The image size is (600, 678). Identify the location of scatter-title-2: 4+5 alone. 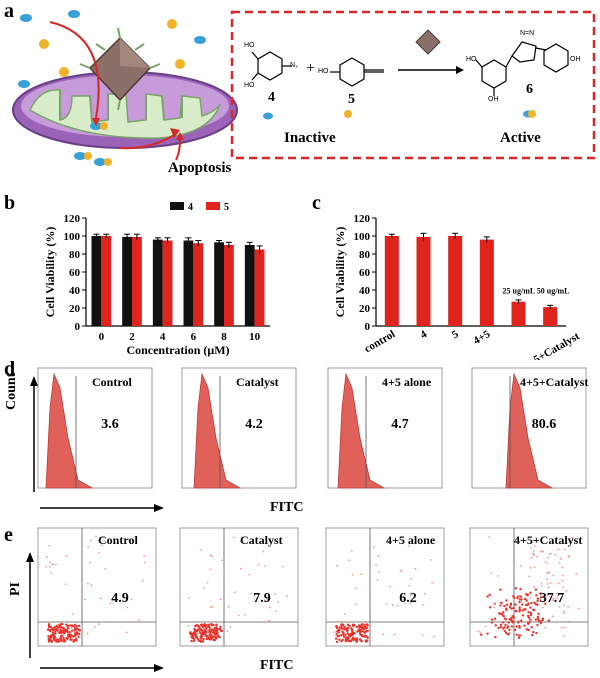
(411, 540).